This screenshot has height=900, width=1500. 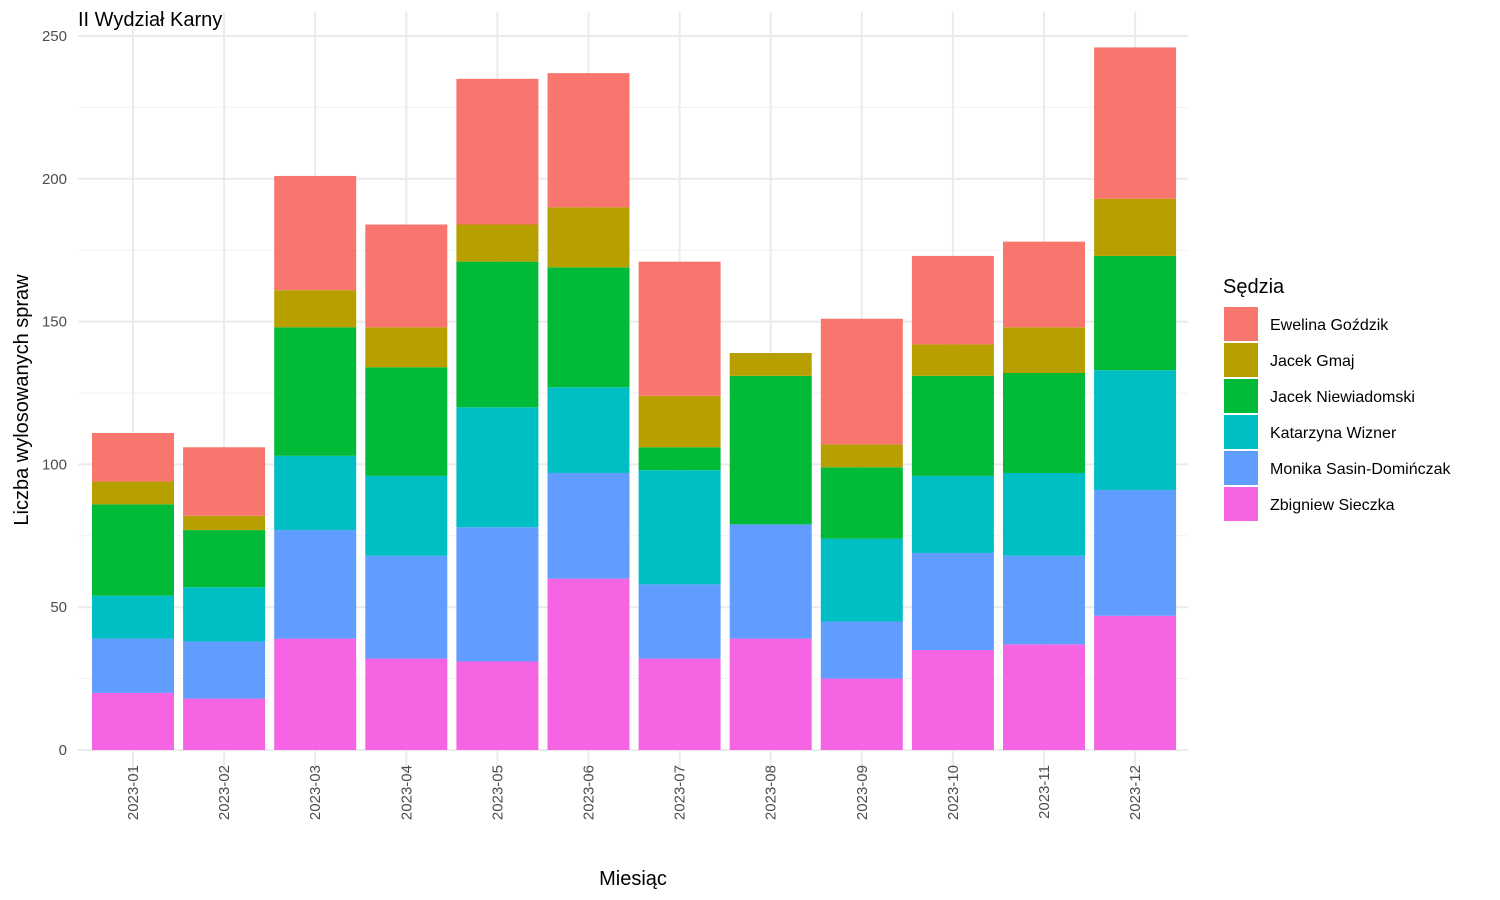 What do you see at coordinates (63, 750) in the screenshot?
I see `y-tick-label: 0` at bounding box center [63, 750].